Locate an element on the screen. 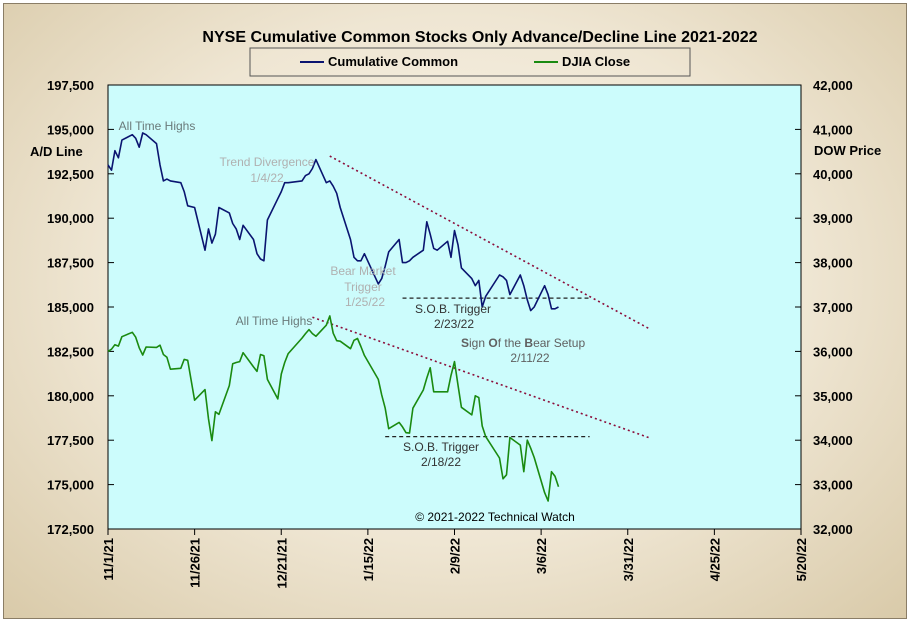 This screenshot has height=627, width=911. y-tick-label-right: 40,000 is located at coordinates (833, 174).